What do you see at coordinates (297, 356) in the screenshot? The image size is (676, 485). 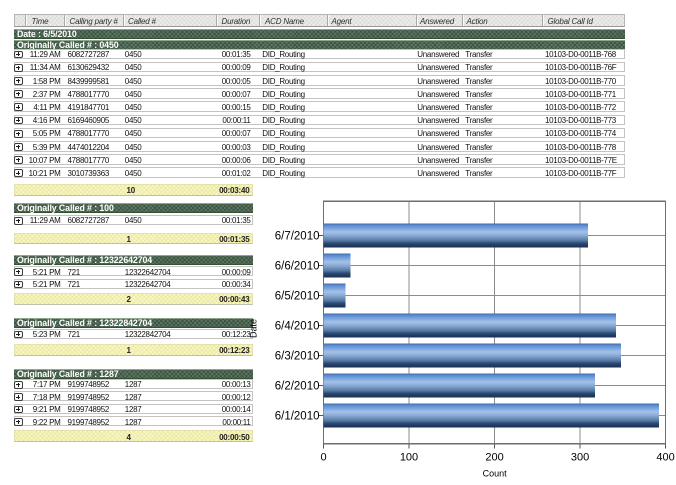 I see `svg-text: 6/3/2010` at bounding box center [297, 356].